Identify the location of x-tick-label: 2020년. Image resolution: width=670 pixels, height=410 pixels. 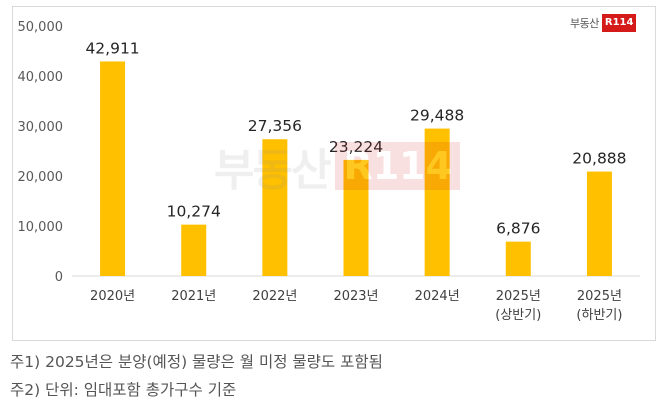
(112, 296).